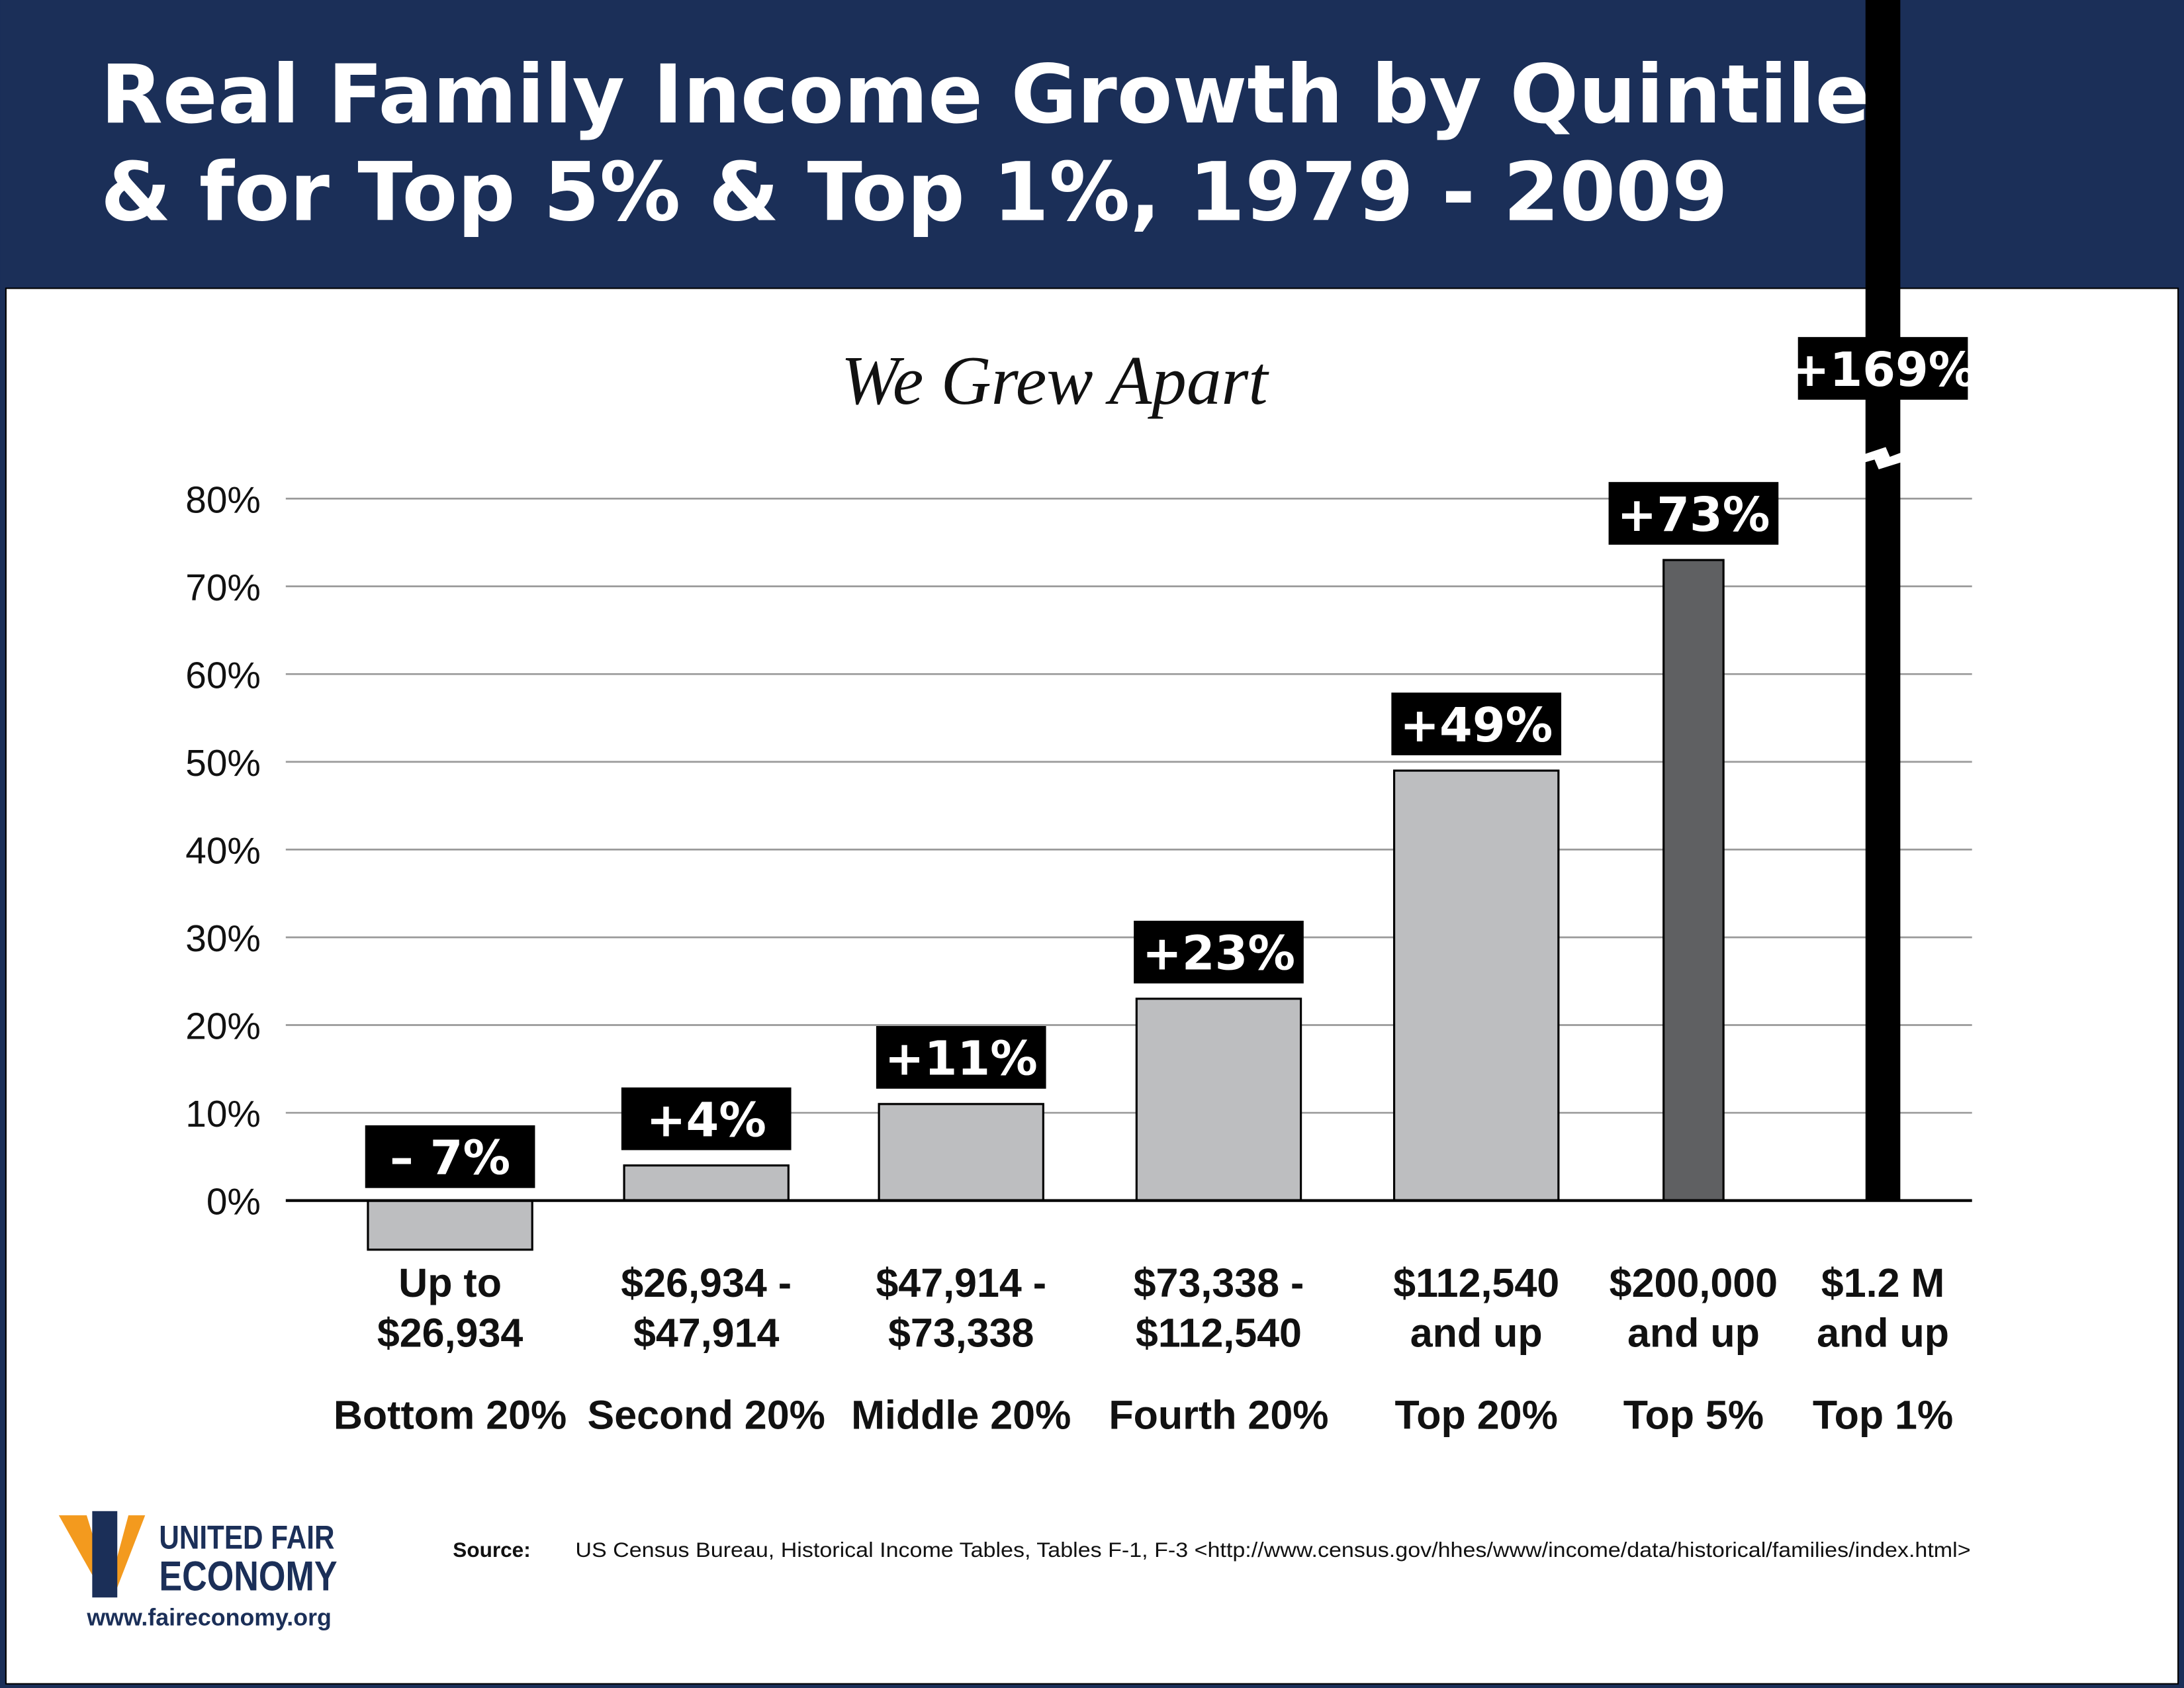 This screenshot has height=1688, width=2184. Describe the element at coordinates (914, 192) in the screenshot. I see `title-line-2: & for Top 5% & Top 1%, 1979 - 2009` at that location.